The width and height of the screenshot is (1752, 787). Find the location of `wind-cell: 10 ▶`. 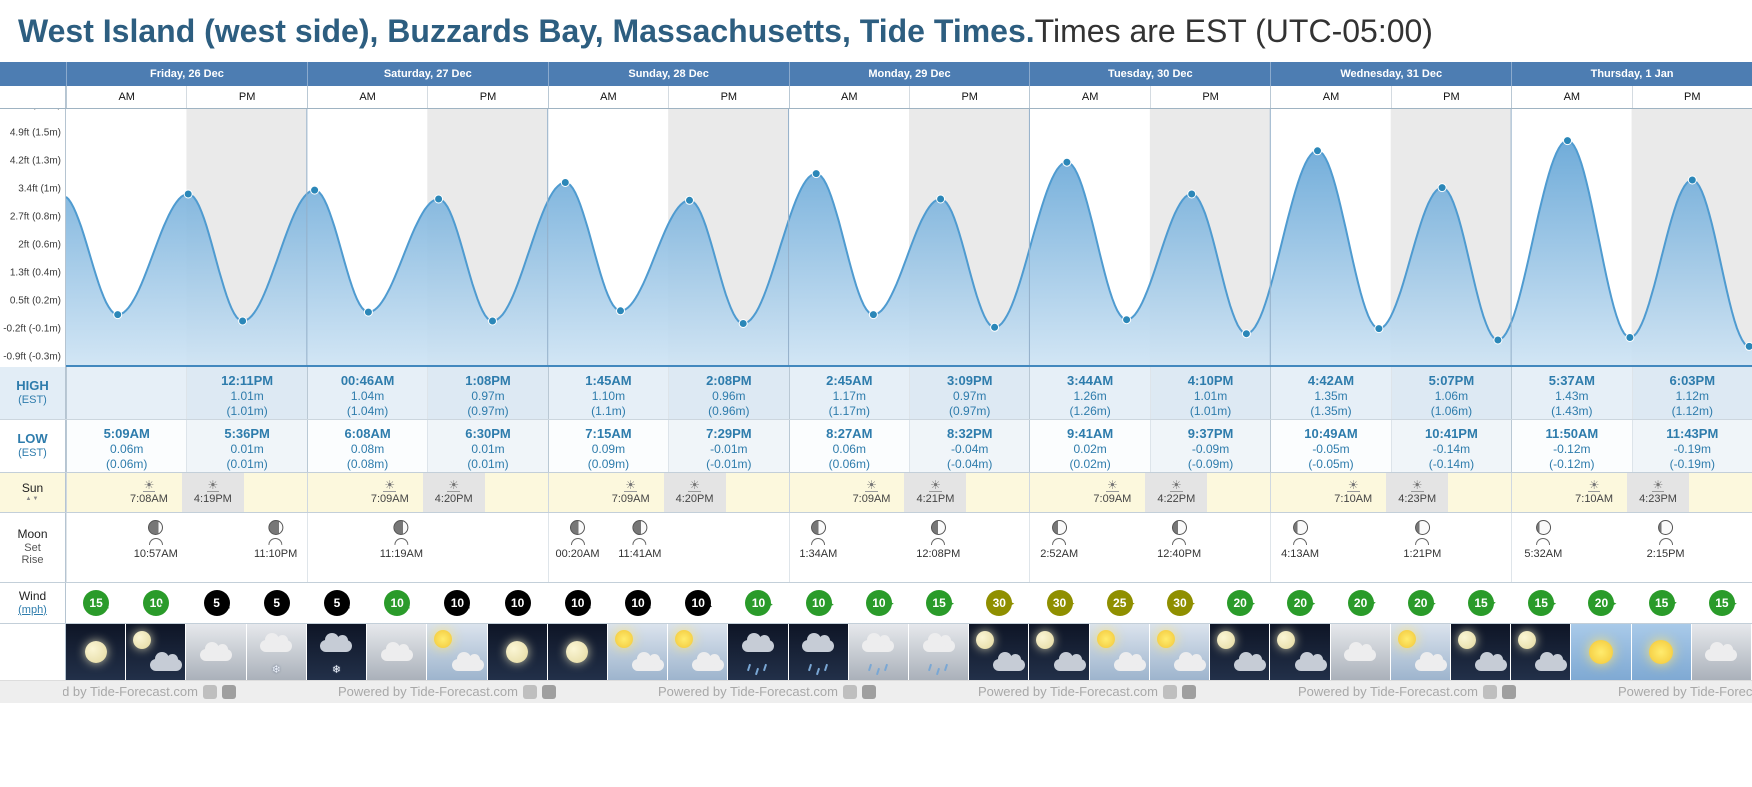

wind-cell: 10 ▶ is located at coordinates (698, 603).